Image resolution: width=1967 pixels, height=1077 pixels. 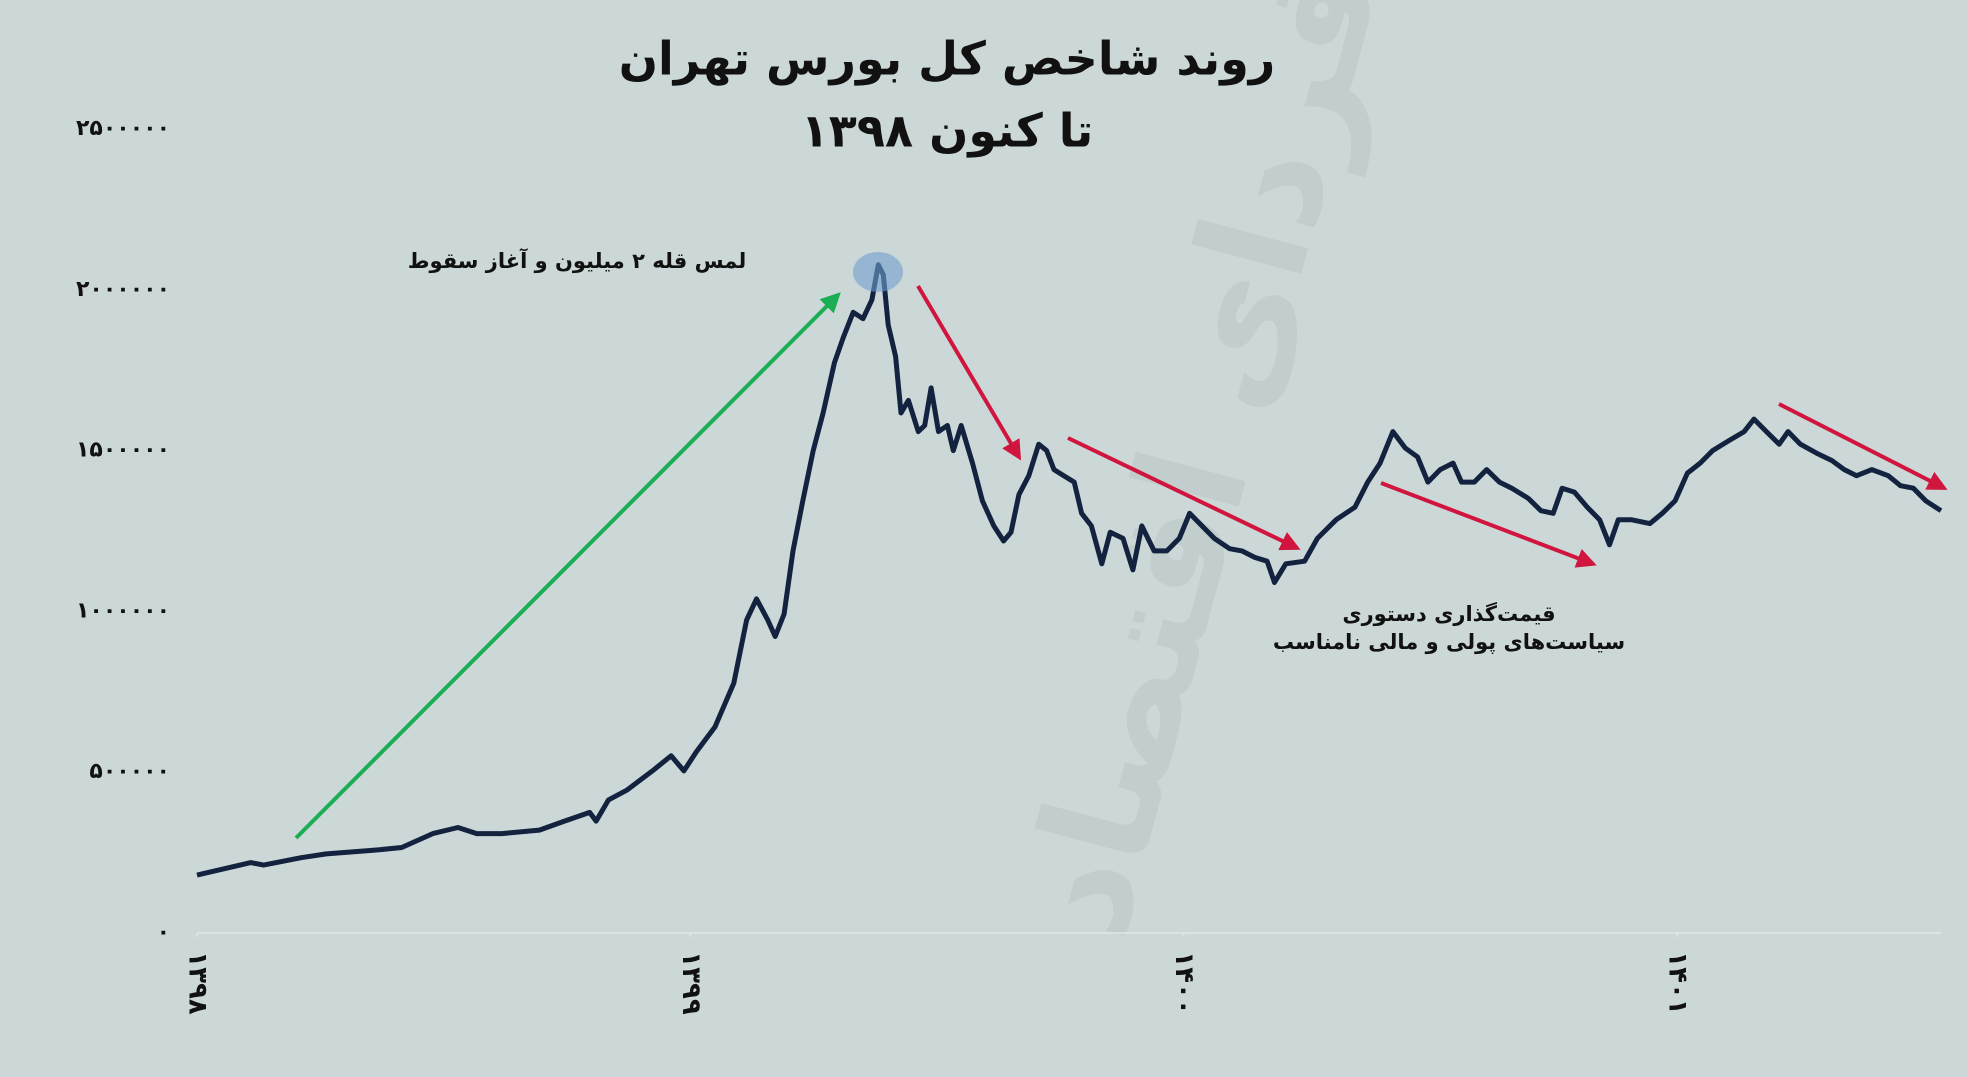 I want to click on y-tick-label: ۱۵۰۰۰۰۰, so click(x=123, y=450).